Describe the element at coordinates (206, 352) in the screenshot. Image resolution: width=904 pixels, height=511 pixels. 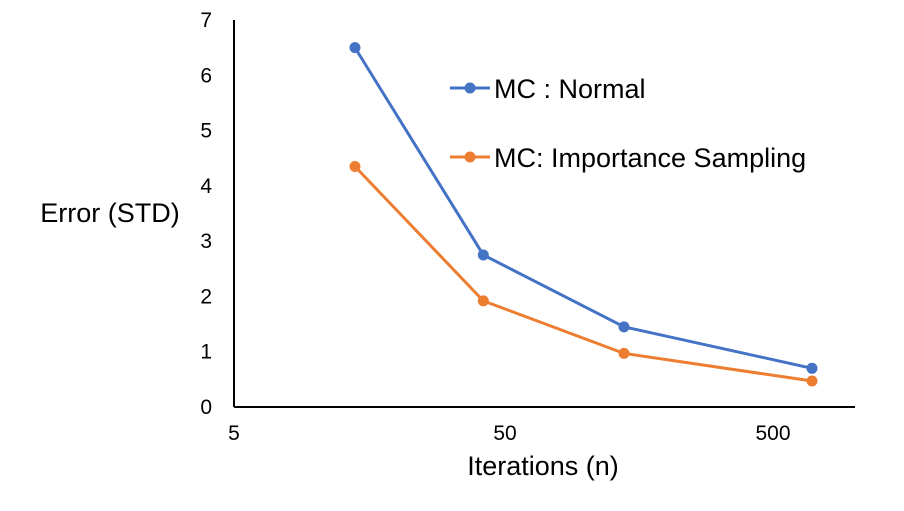
I see `y-tick-label: 1` at that location.